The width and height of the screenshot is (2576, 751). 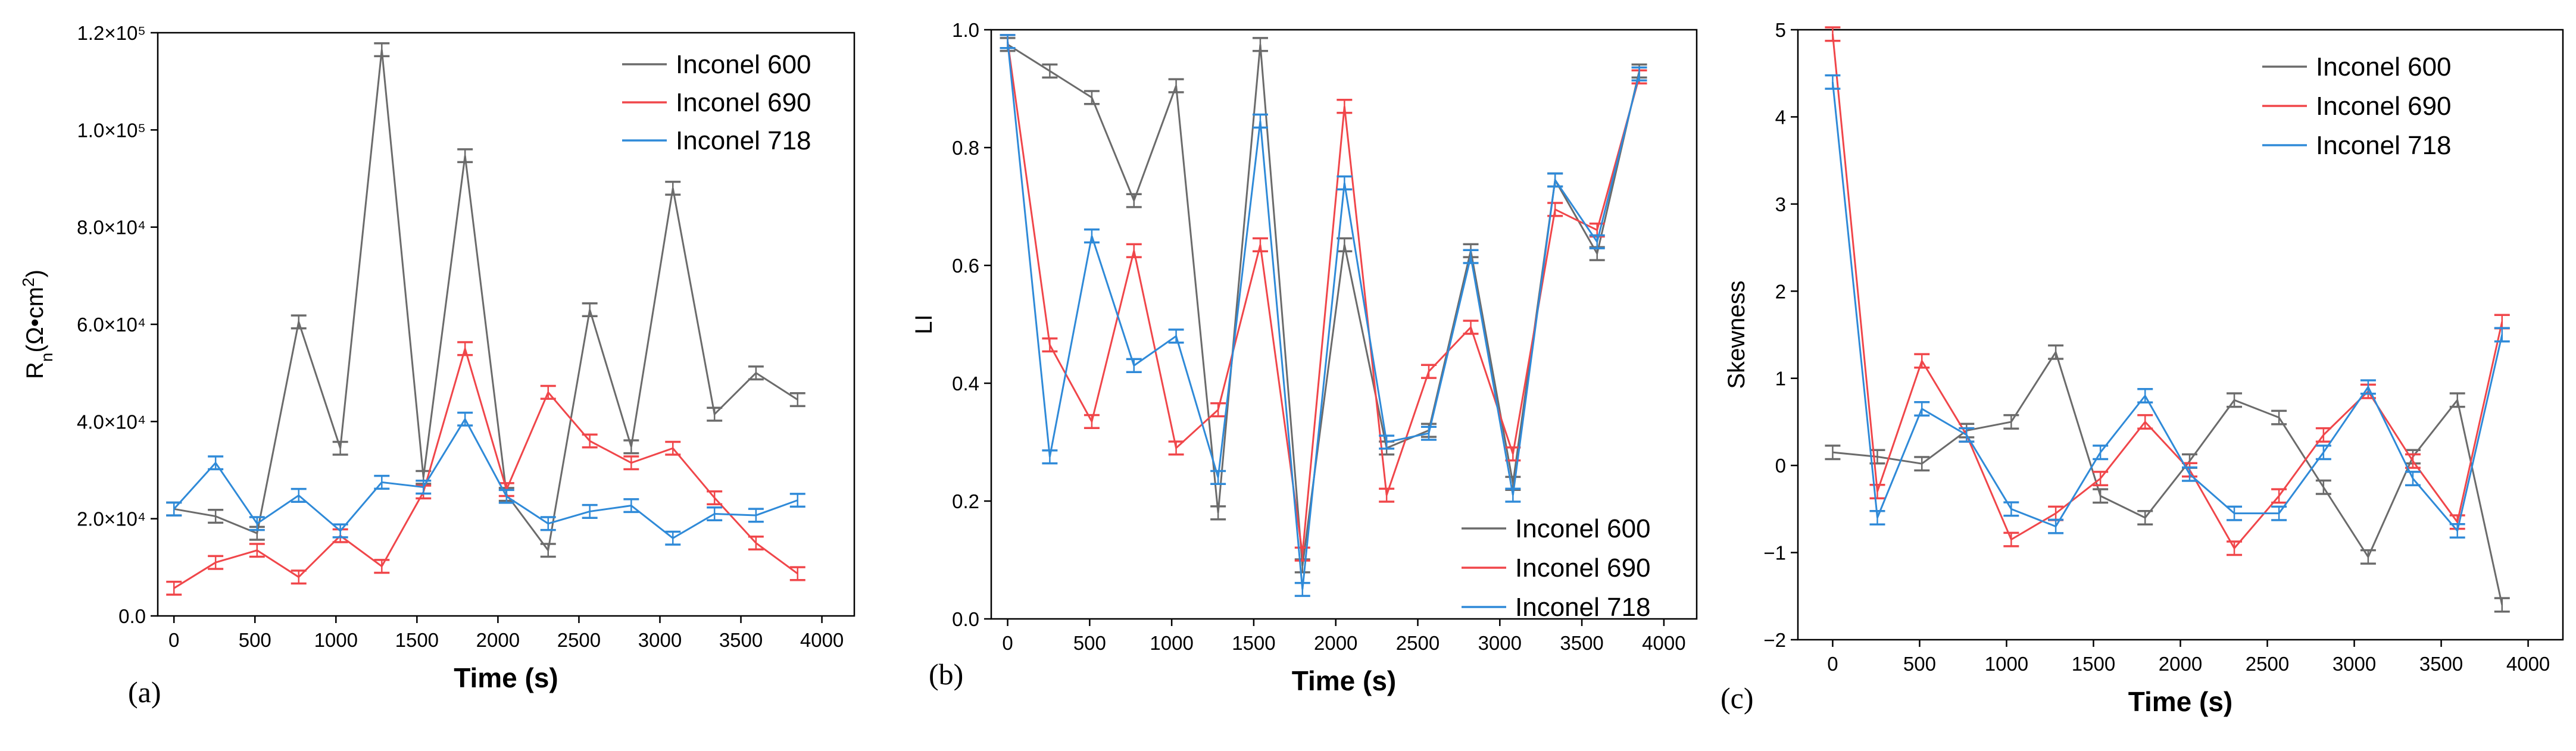 I want to click on y-axis-label-part: 2, so click(x=28, y=282).